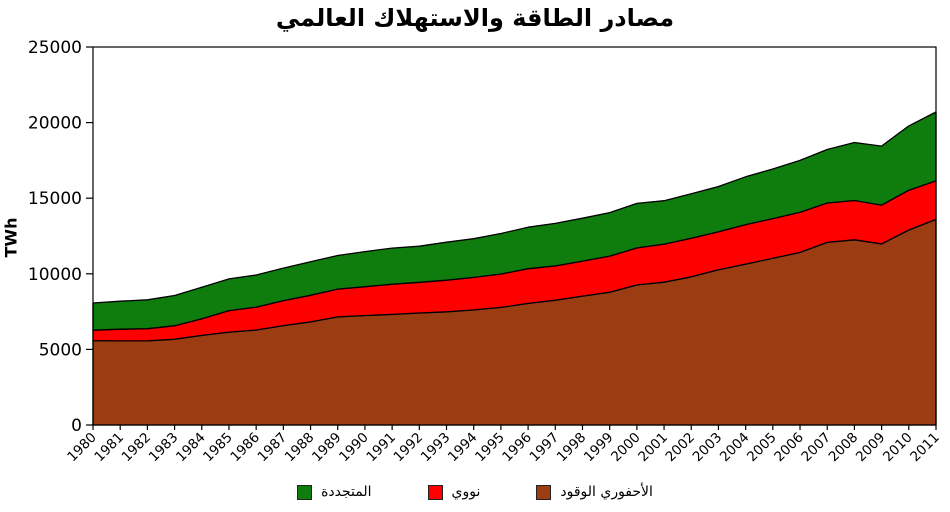 This screenshot has width=950, height=512. I want to click on x-tick-label: 1990, so click(354, 448).